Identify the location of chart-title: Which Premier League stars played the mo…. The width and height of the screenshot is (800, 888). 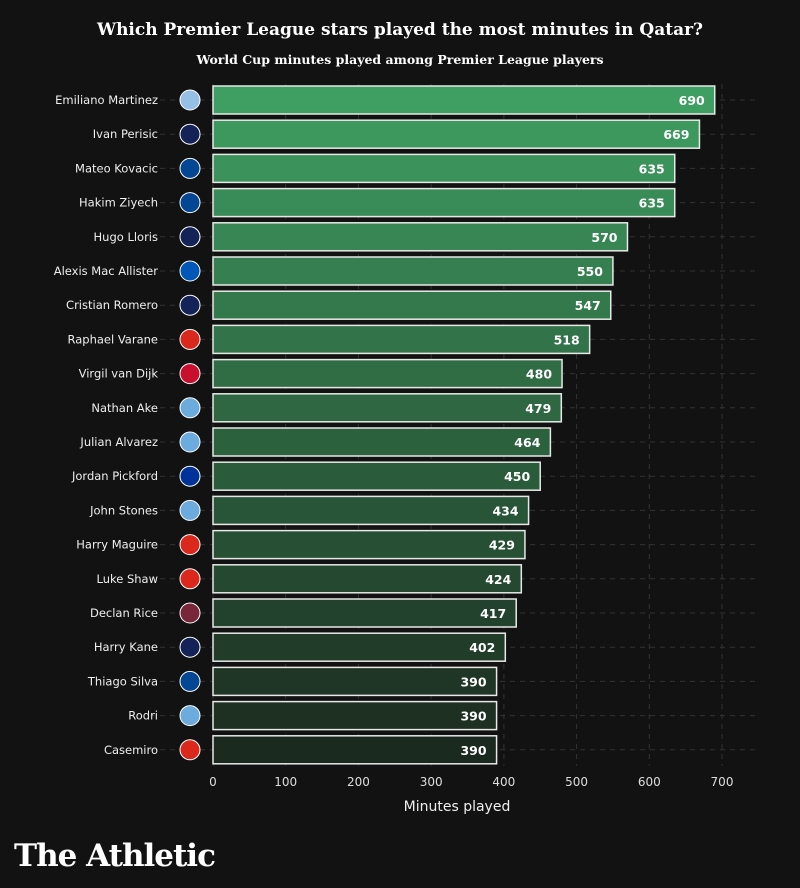
(400, 30).